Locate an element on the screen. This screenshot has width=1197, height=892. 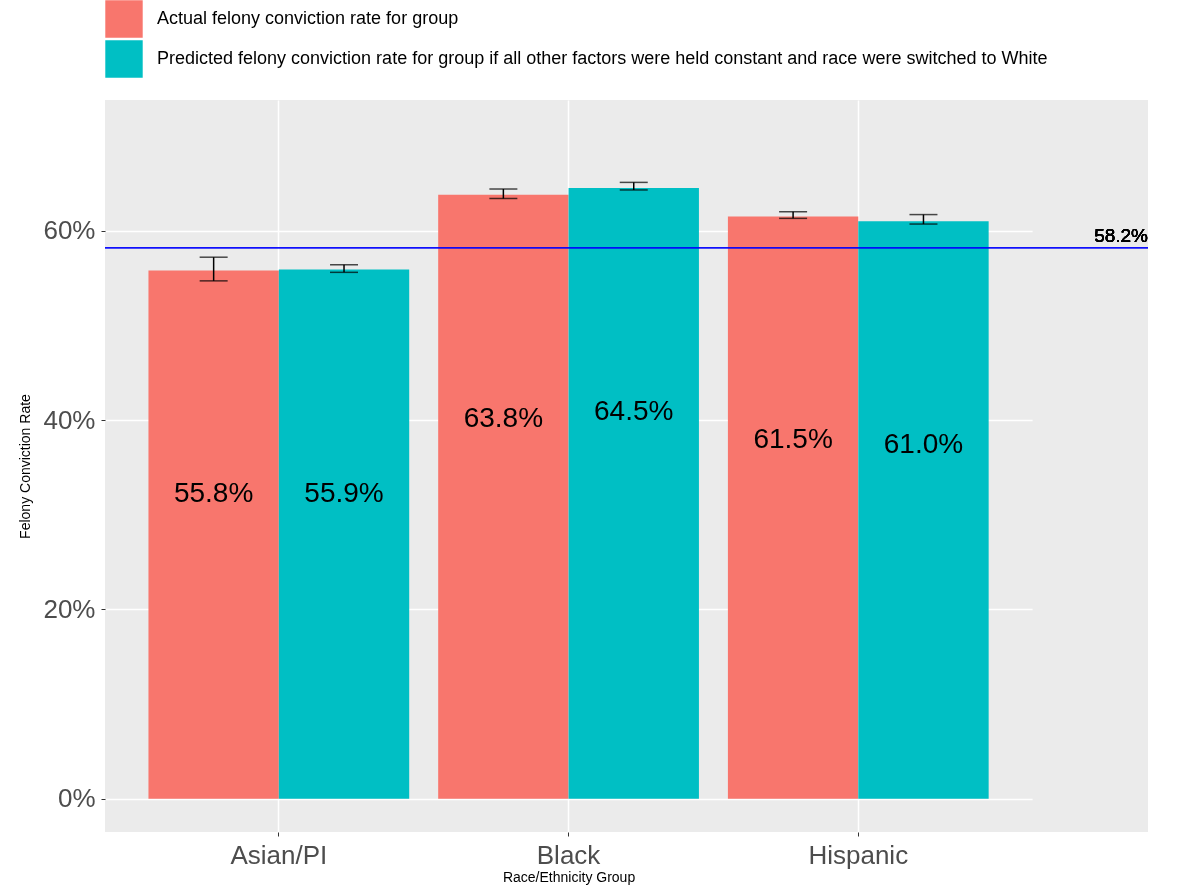
data-label: 64.5% is located at coordinates (634, 411).